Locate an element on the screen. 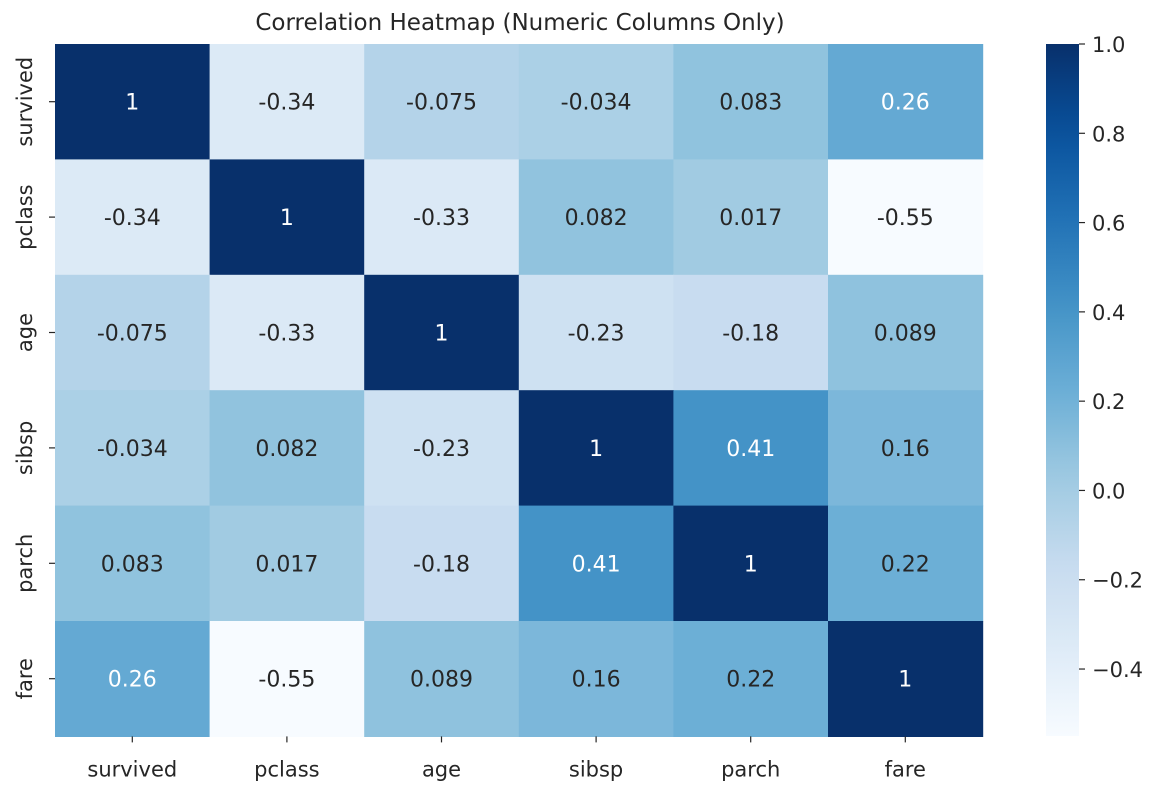  colorbar: 1.0 0.8 0.6 0.4 0.2 0.0 −0.2 −0.4 is located at coordinates (1094, 384).